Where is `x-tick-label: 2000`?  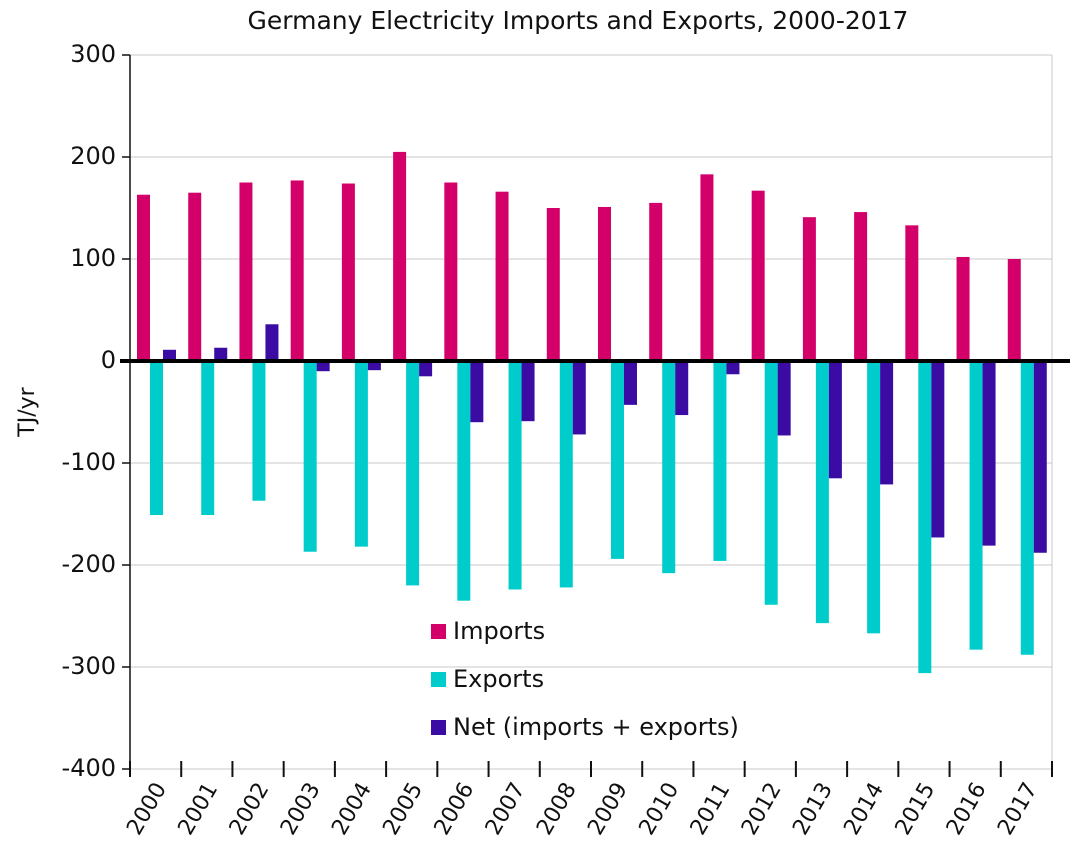
x-tick-label: 2000 is located at coordinates (147, 809).